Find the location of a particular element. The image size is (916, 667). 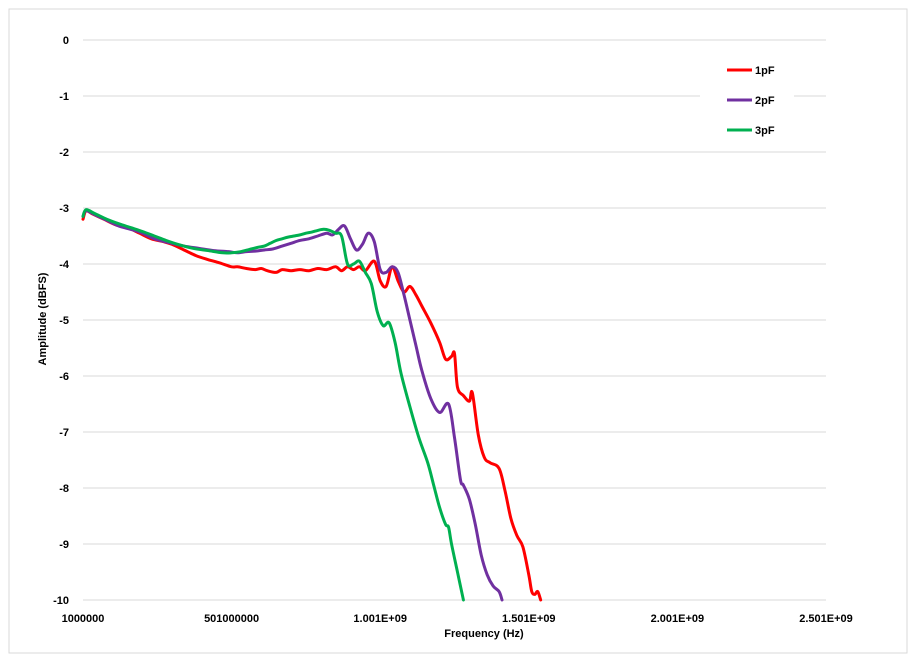

y-tick-label: 0 is located at coordinates (66, 41).